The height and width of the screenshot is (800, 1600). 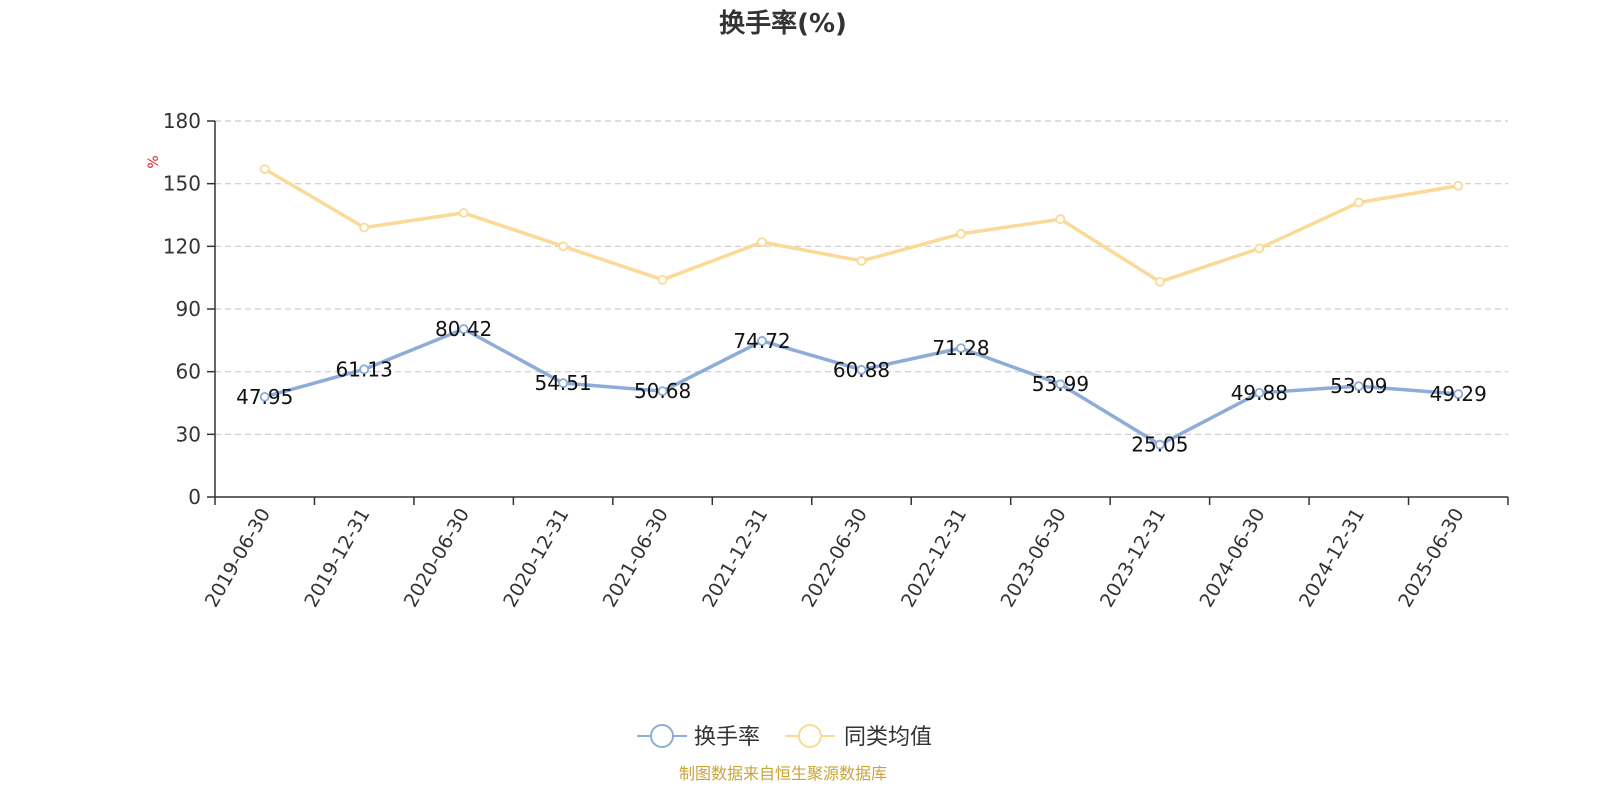 I want to click on series-turnover-rate, so click(x=861, y=387).